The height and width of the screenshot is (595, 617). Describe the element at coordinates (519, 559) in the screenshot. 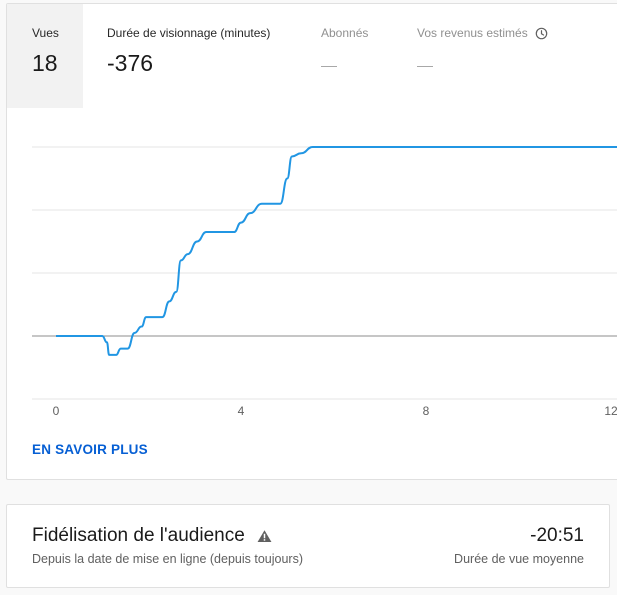

I see `retention-value-label: Durée de vue moyenne` at that location.